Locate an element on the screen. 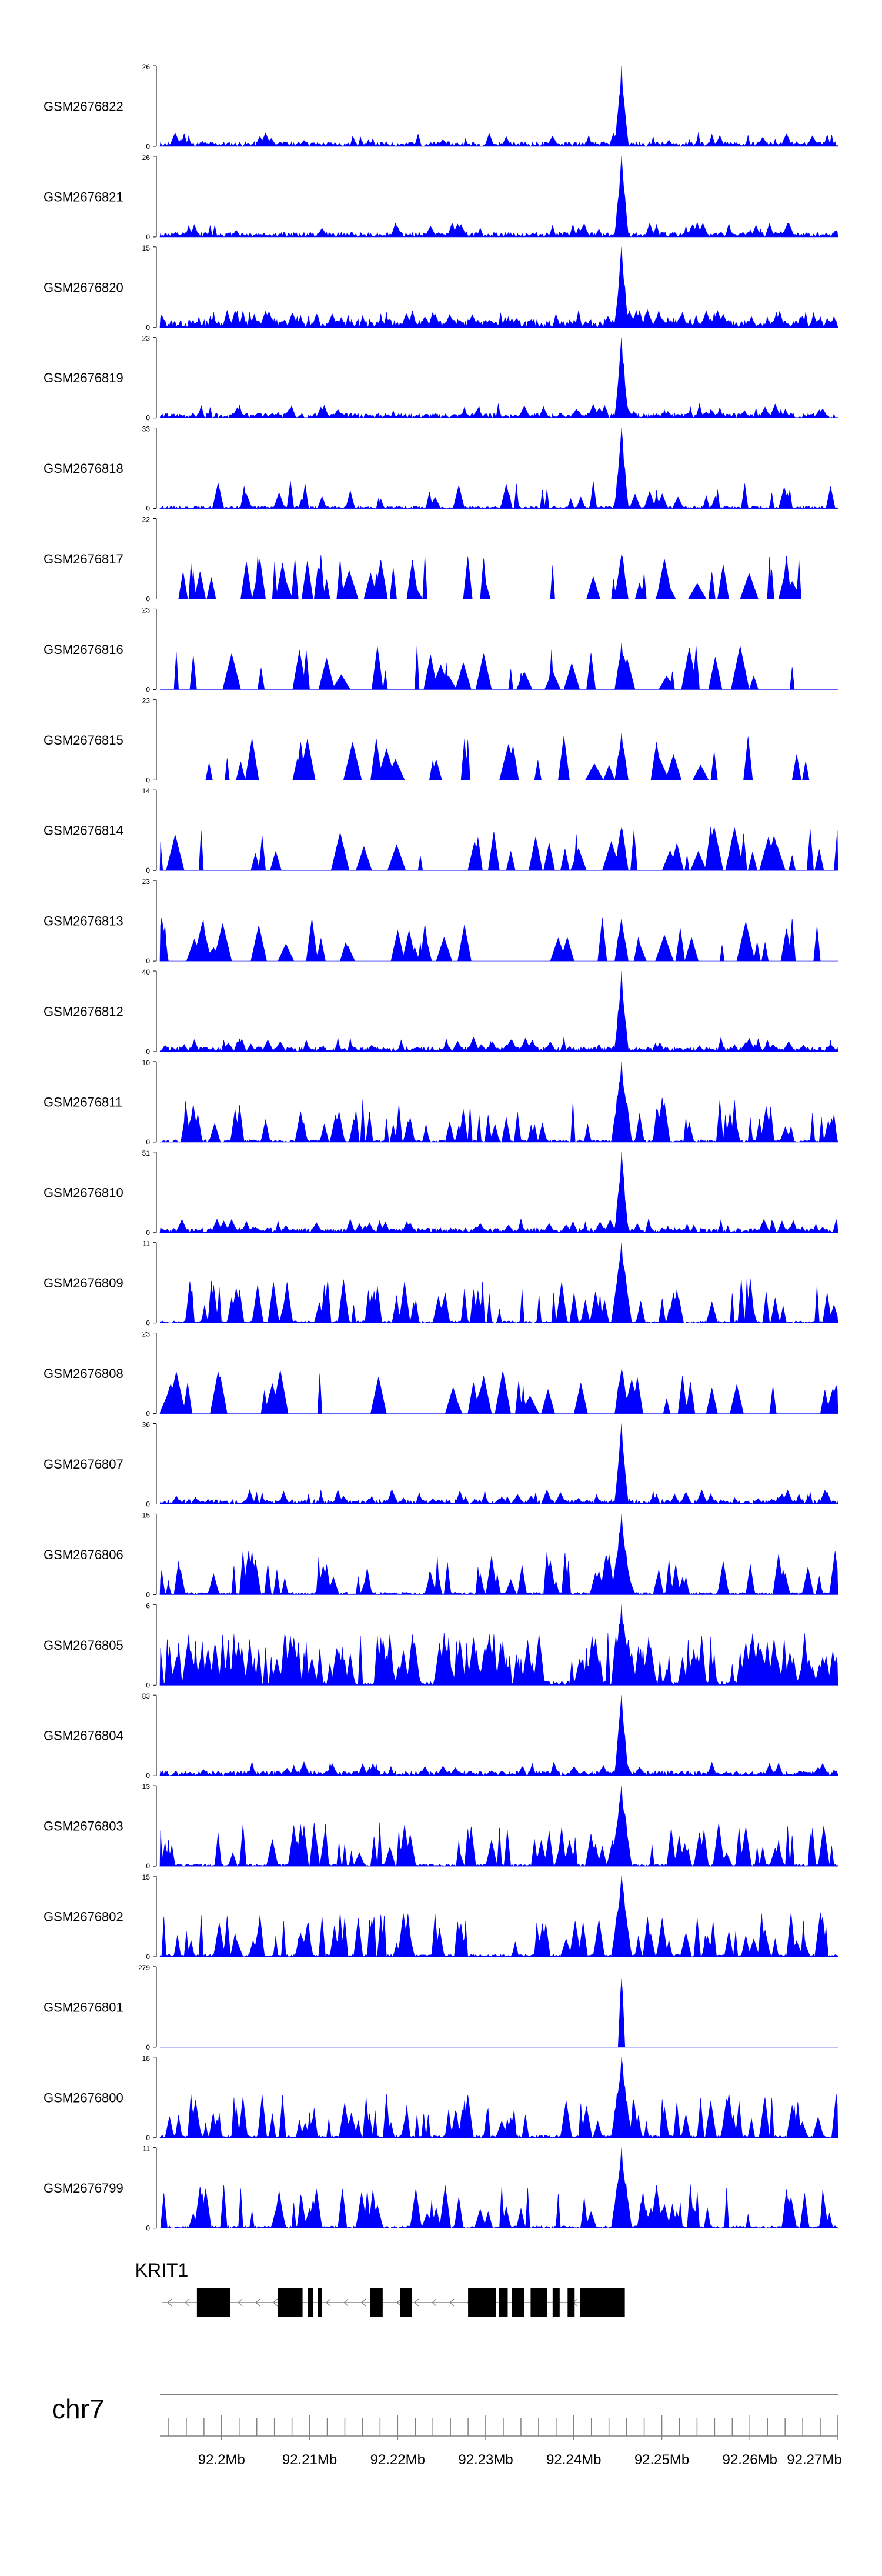 This screenshot has width=882, height=2576. track-GSM2676801: GSM2676801 279 0 is located at coordinates (441, 2007).